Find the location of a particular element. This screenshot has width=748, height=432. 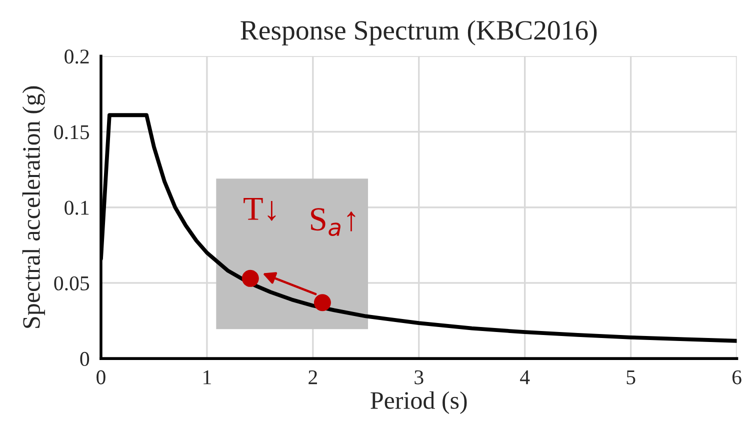

y-tick-label: 0.2 is located at coordinates (76, 57).